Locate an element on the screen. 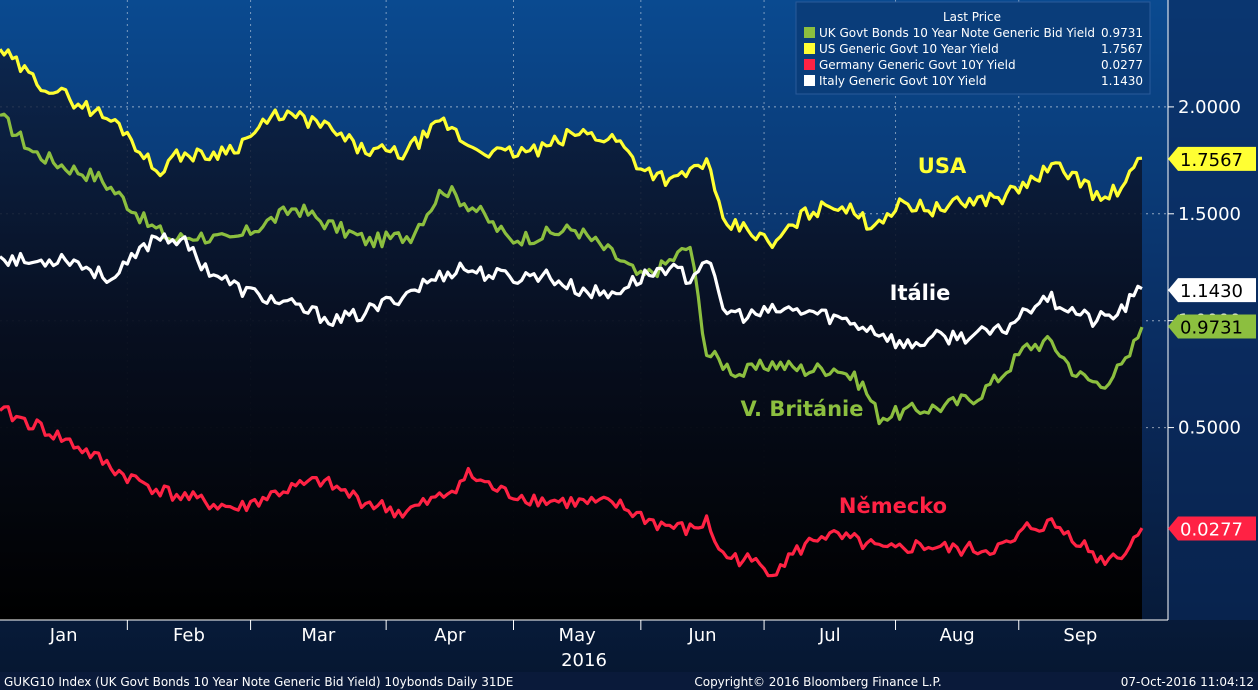 The image size is (1258, 690). x-tick-label: Sep is located at coordinates (1080, 635).